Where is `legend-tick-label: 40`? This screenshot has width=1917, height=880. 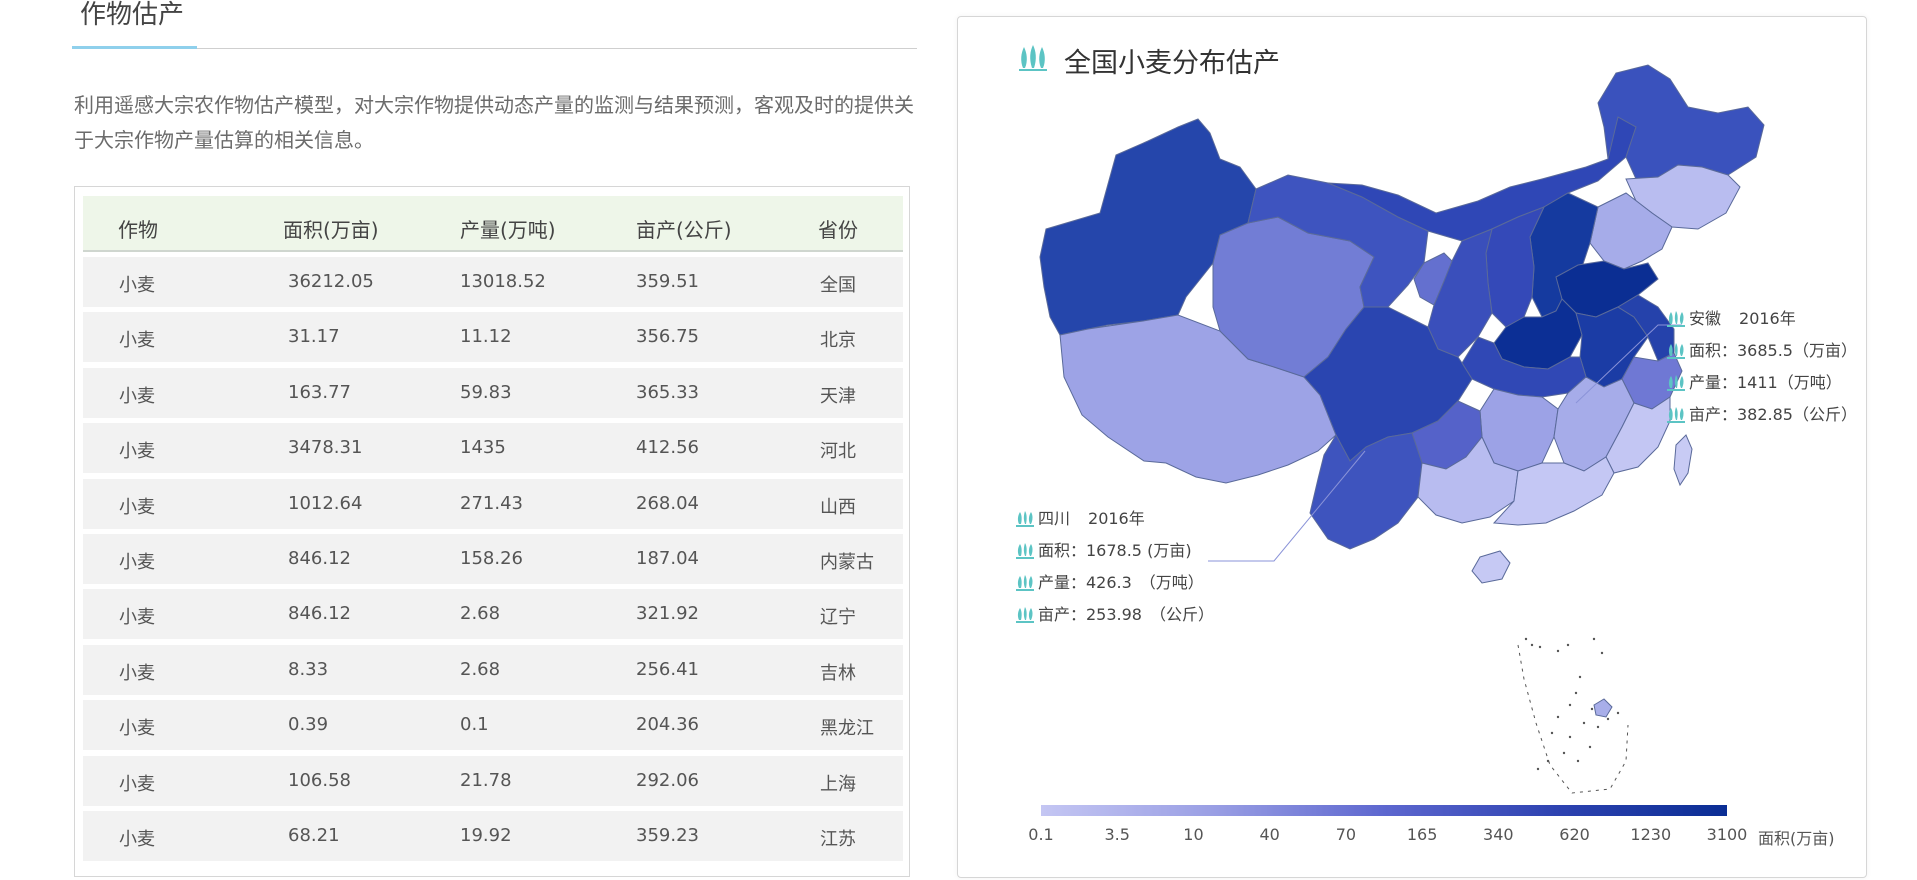
legend-tick-label: 40 is located at coordinates (1269, 834).